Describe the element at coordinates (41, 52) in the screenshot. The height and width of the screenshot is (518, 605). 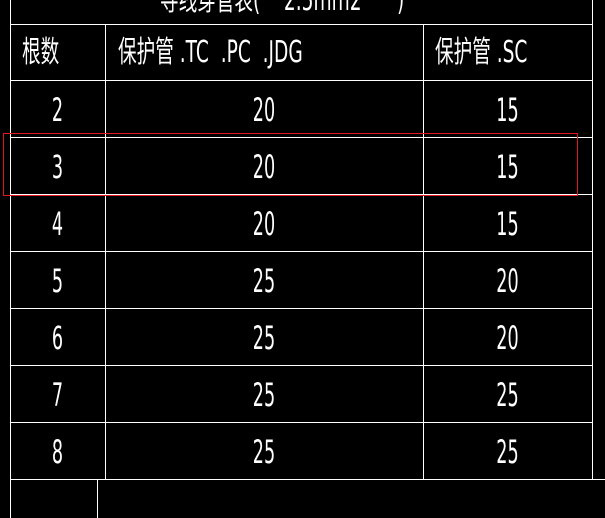
I see `header-count: 根数` at that location.